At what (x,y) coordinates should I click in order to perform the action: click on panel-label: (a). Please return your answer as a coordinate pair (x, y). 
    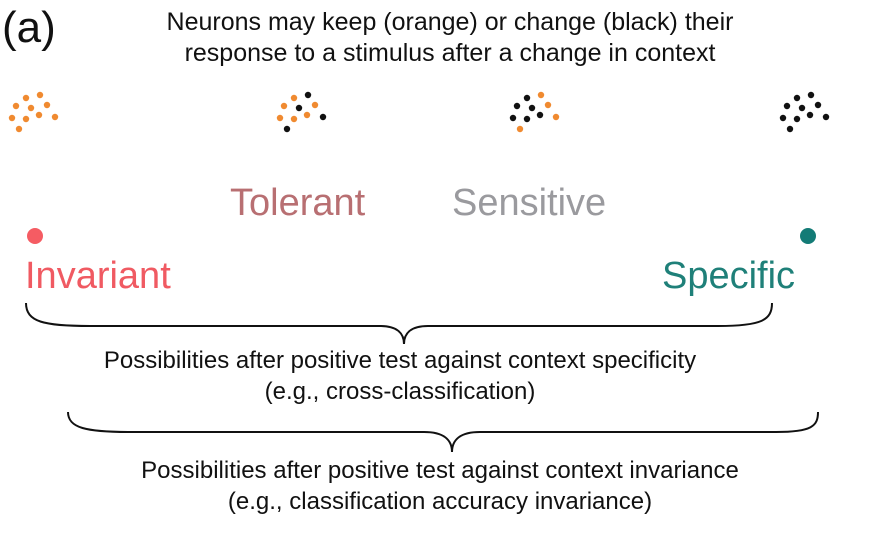
    Looking at the image, I should click on (29, 27).